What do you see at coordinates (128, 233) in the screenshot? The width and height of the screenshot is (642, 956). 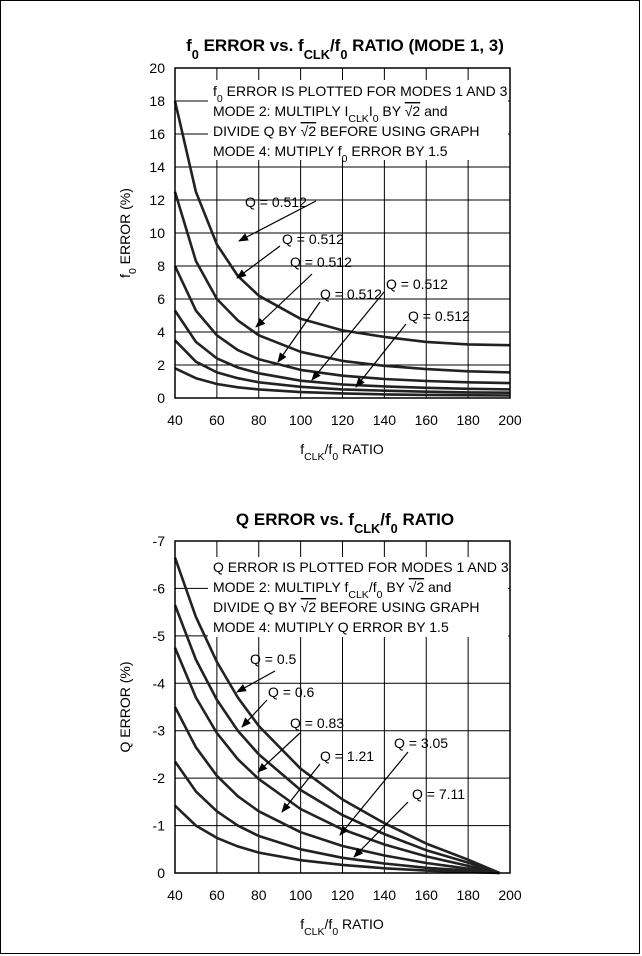 I see `y-axis-label: f0 ERROR (%)` at bounding box center [128, 233].